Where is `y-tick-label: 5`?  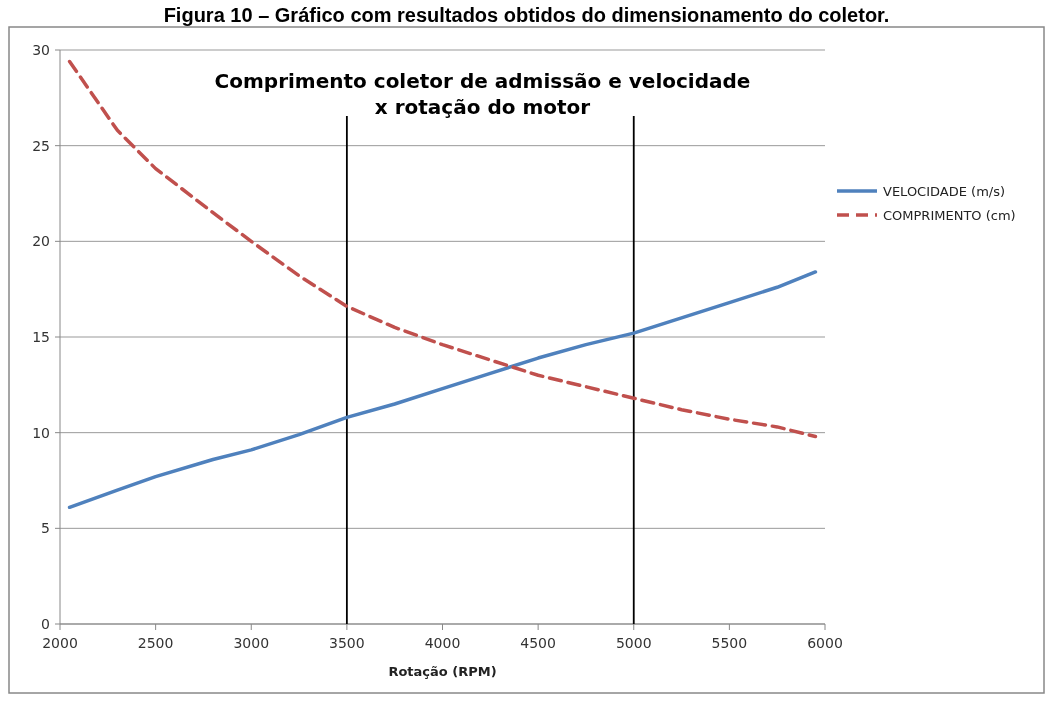
y-tick-label: 5 is located at coordinates (45, 528).